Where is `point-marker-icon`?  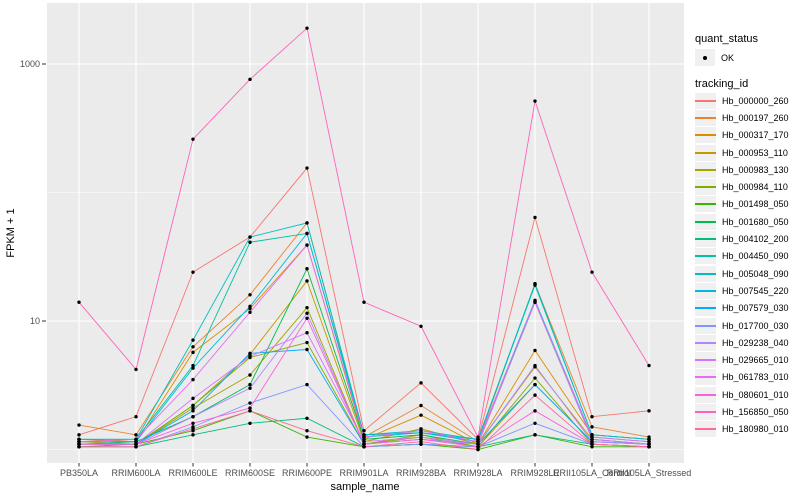 point-marker-icon is located at coordinates (705, 57).